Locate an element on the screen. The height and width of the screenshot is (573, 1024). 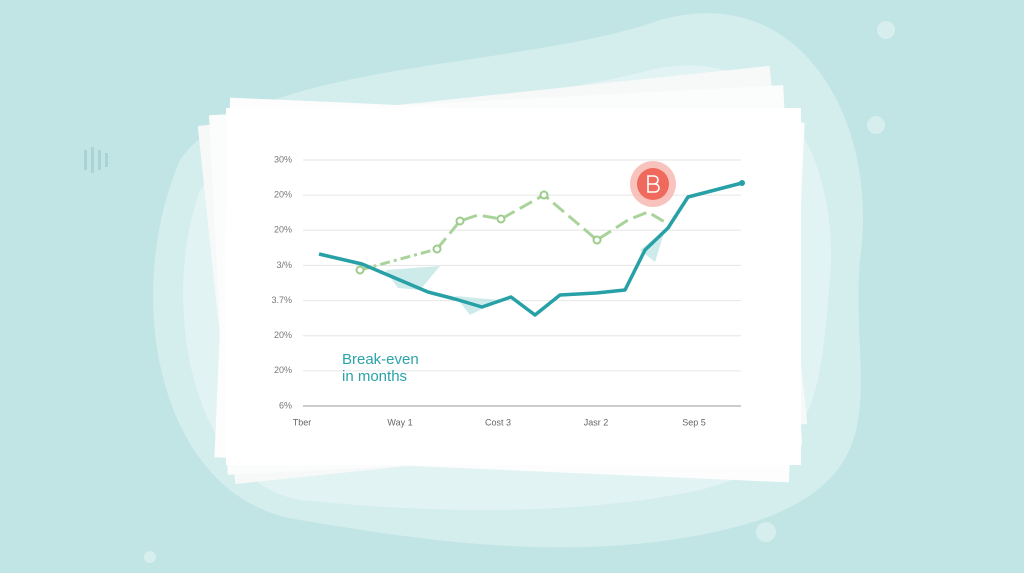
x-axis-label: Cost 3 is located at coordinates (498, 422).